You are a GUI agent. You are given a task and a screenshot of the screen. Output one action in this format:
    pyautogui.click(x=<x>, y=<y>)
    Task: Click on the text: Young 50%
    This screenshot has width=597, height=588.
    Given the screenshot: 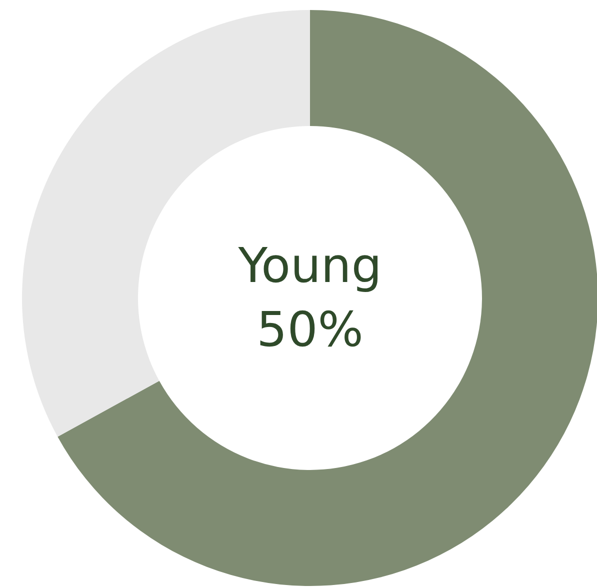 What is the action you would take?
    pyautogui.click(x=309, y=298)
    